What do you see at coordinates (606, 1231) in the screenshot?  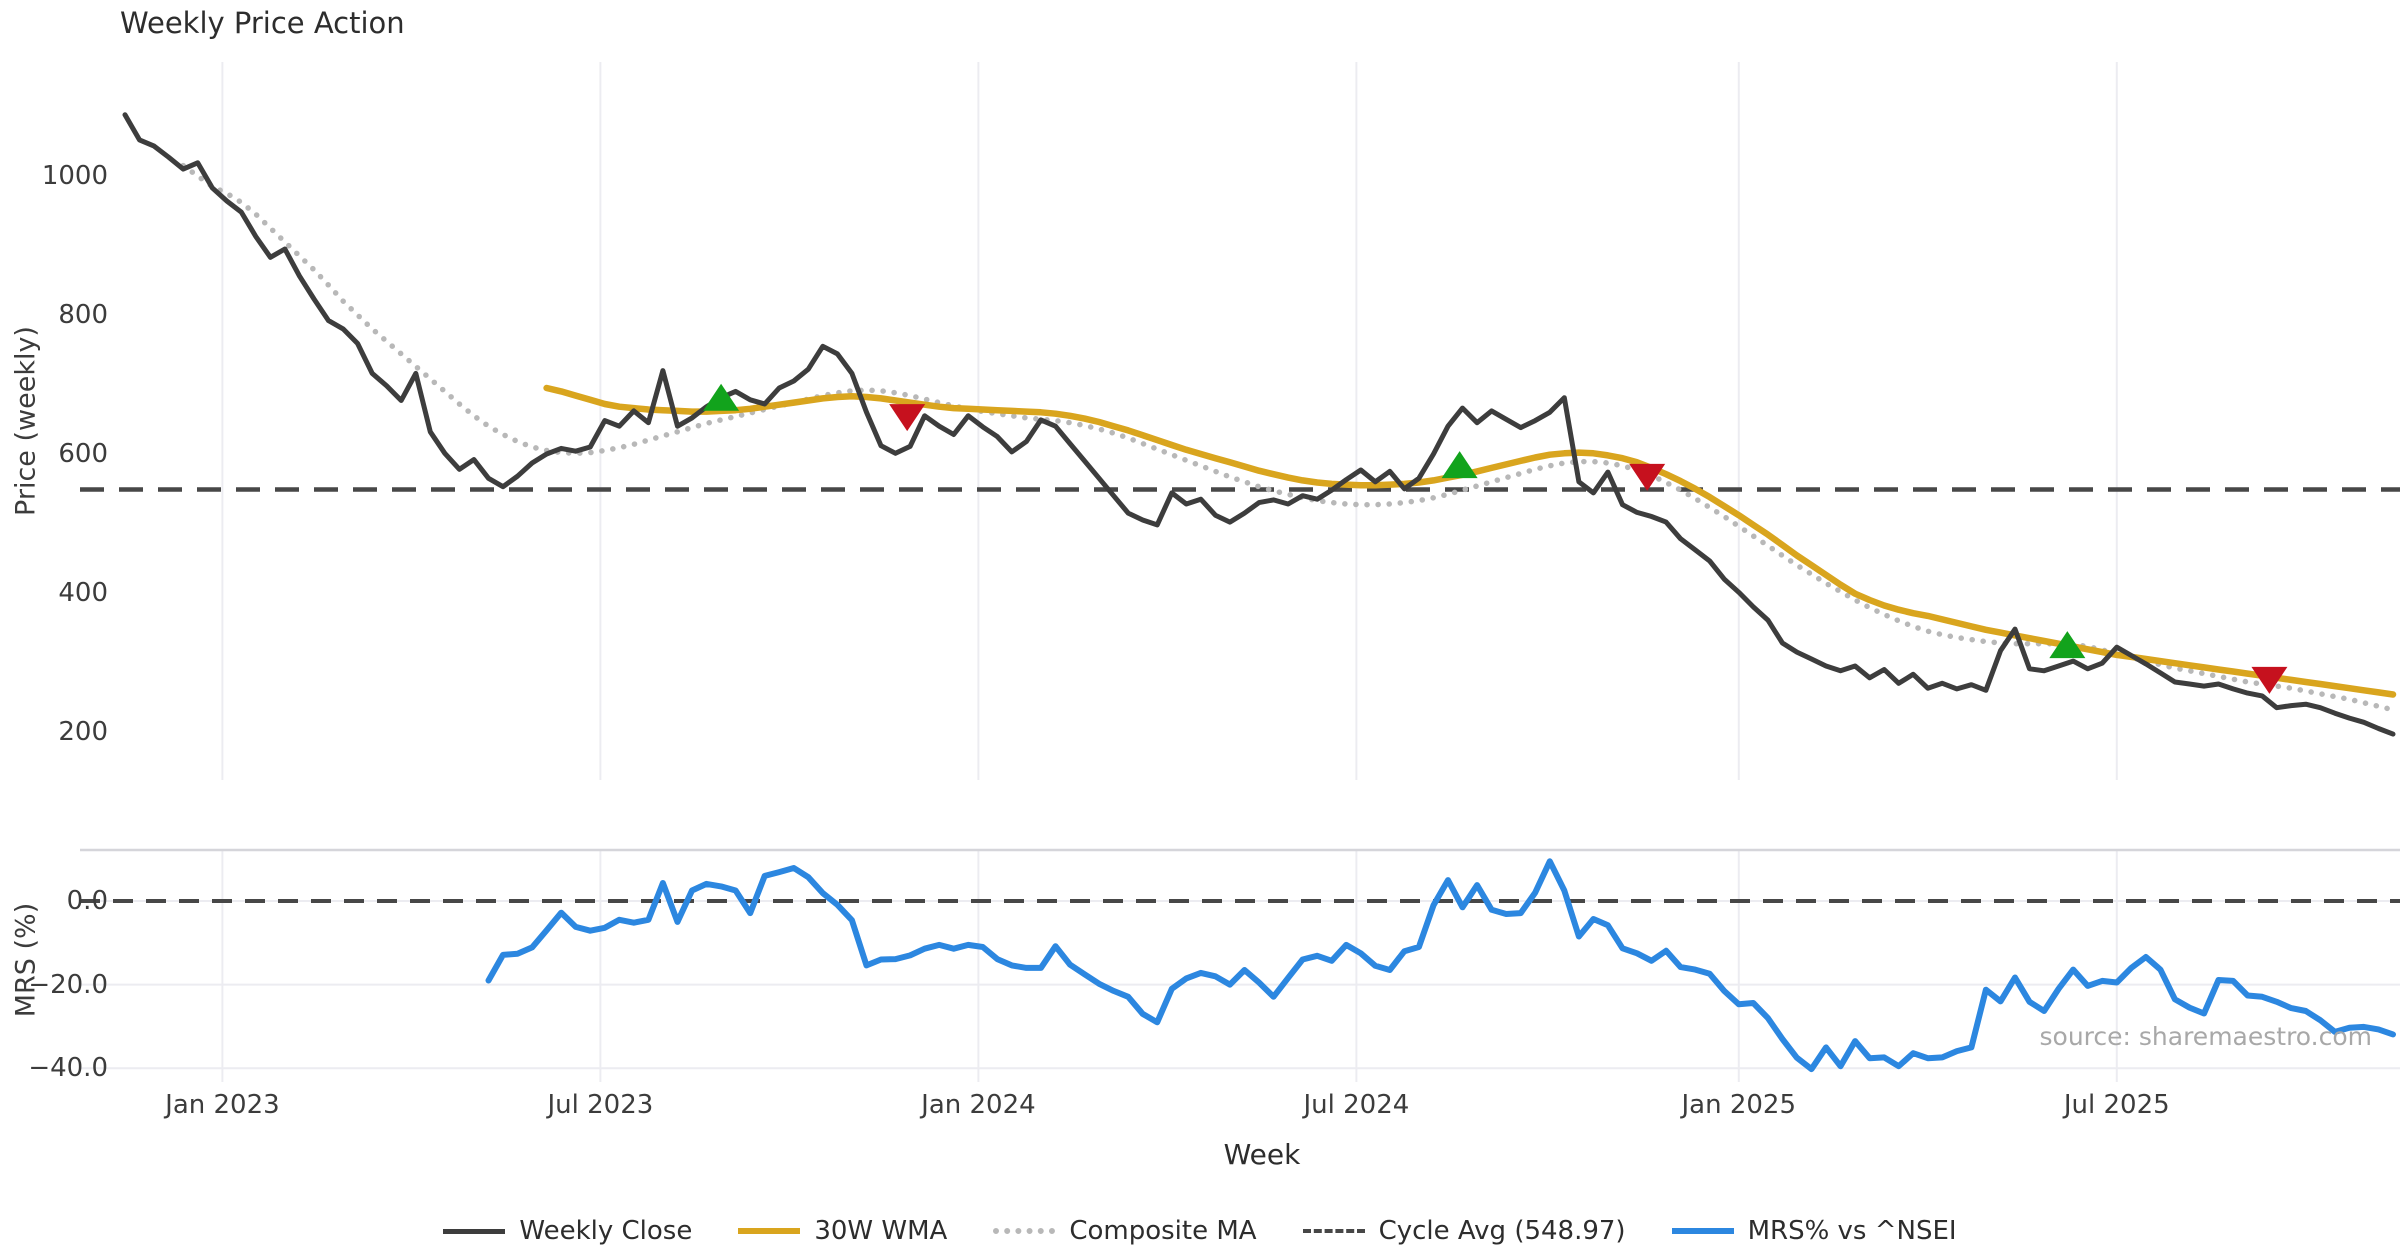 I see `legend-label: Weekly Close` at bounding box center [606, 1231].